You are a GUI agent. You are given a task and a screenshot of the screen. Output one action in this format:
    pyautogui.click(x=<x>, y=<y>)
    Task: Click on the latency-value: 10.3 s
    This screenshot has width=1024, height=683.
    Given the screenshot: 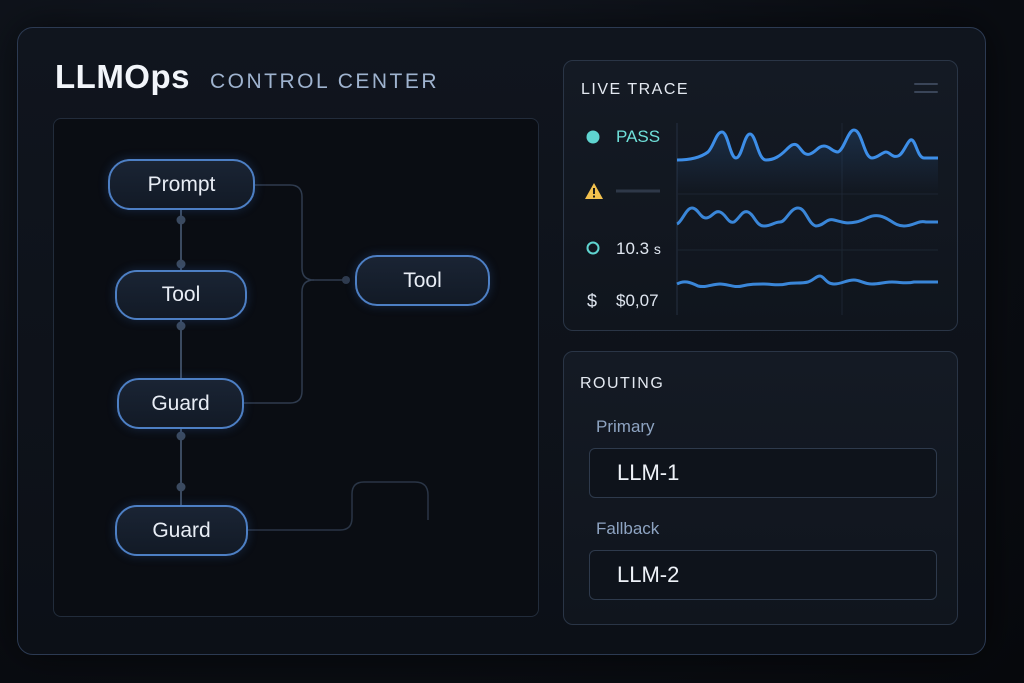 What is the action you would take?
    pyautogui.click(x=638, y=249)
    